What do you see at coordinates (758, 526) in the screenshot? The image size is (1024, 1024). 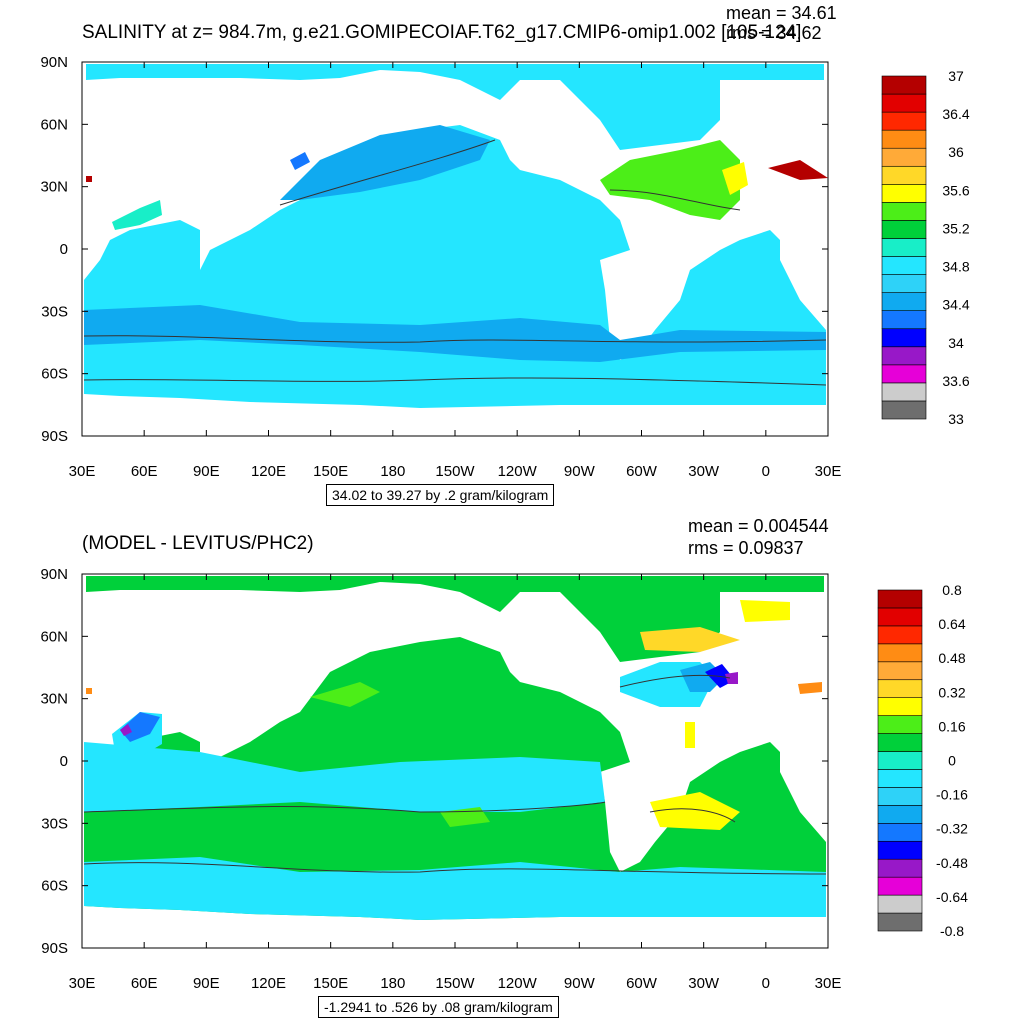 I see `difference-mean: mean = 0.004544` at bounding box center [758, 526].